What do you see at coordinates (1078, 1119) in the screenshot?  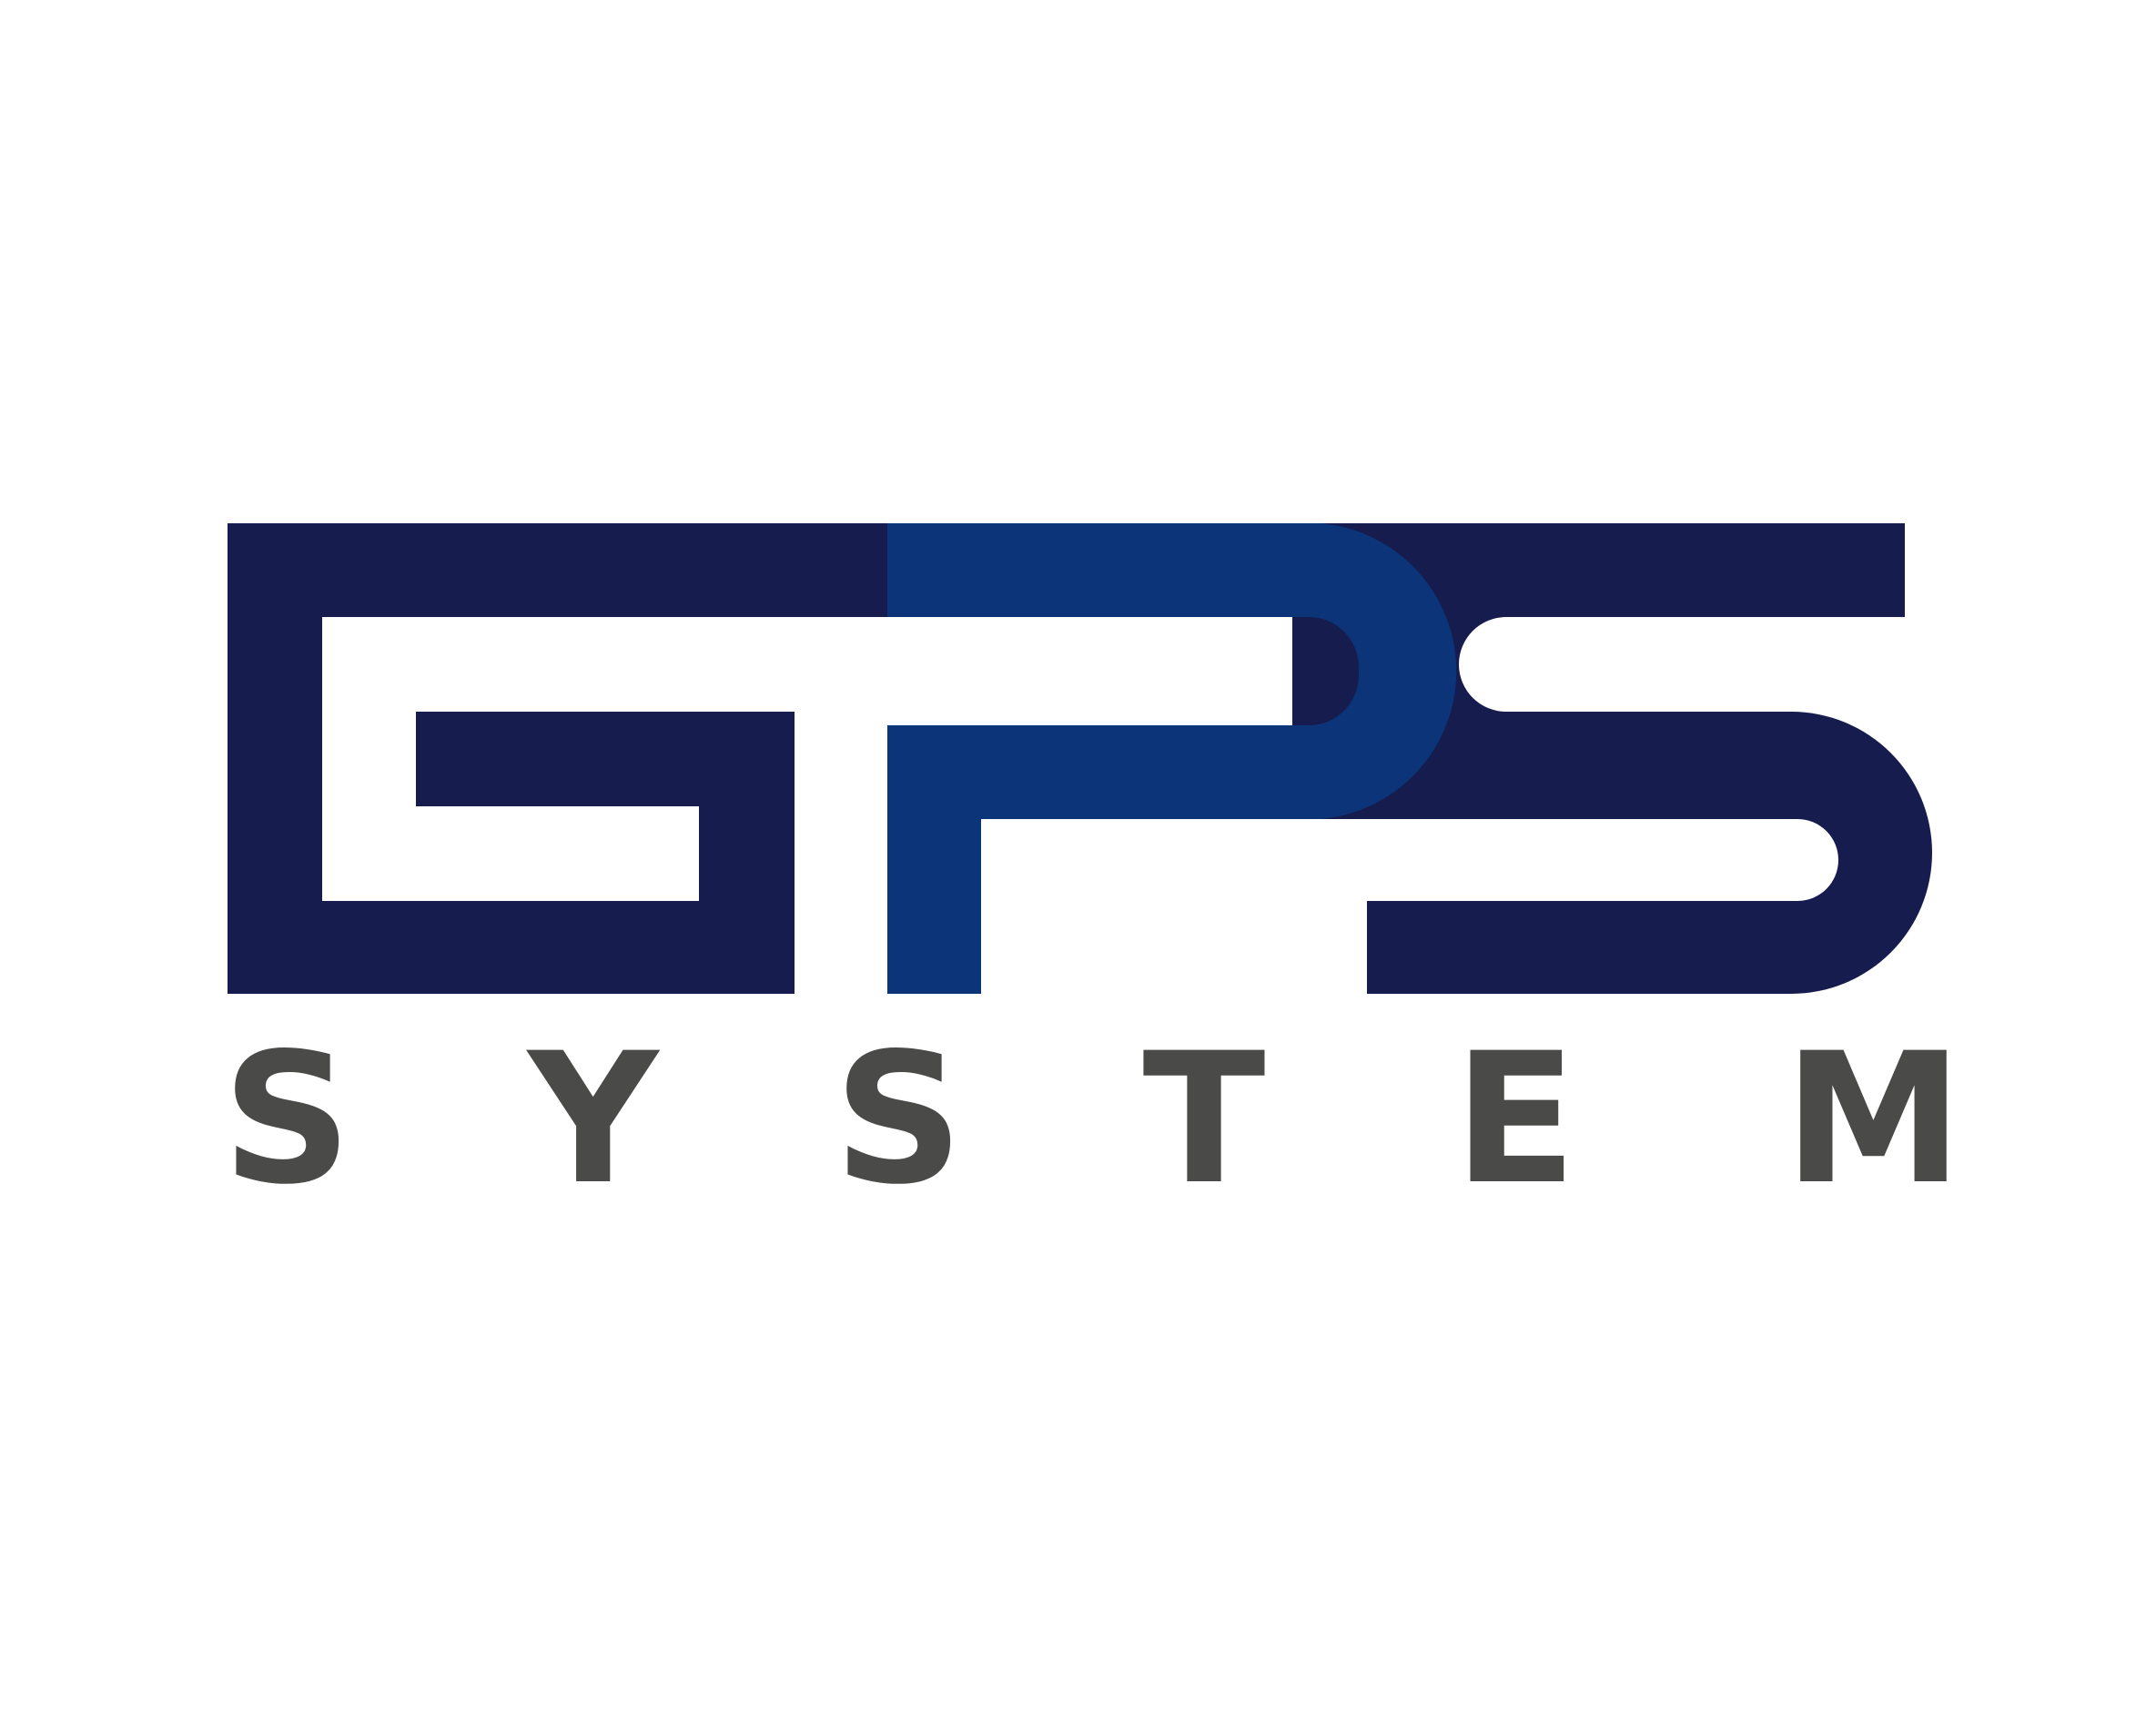 I see `wordmark: S Y S T E M` at bounding box center [1078, 1119].